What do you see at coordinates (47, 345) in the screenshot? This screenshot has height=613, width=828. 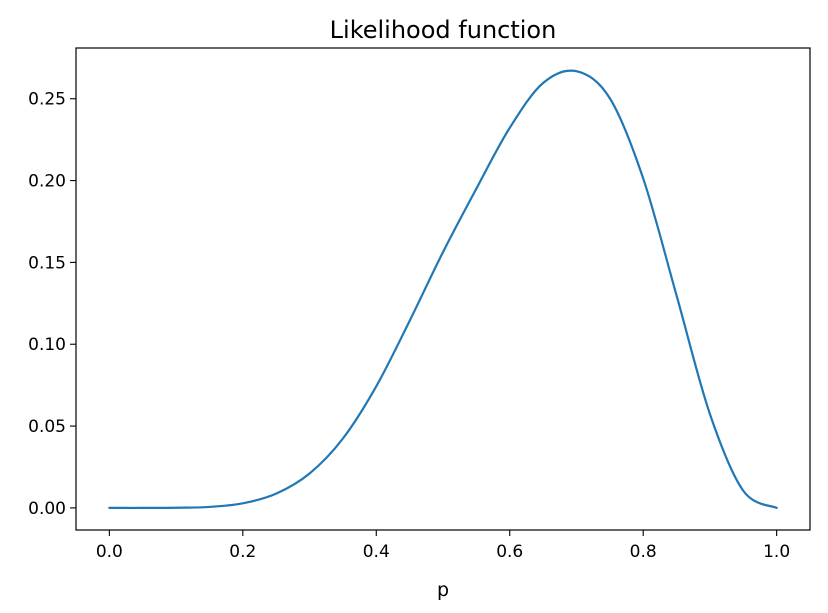 I see `y-tick-label: 0.10` at bounding box center [47, 345].